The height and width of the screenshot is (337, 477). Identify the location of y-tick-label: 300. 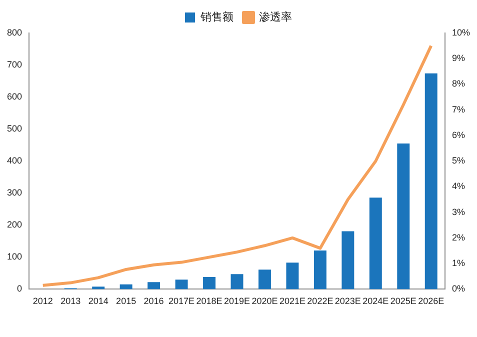
(14, 193).